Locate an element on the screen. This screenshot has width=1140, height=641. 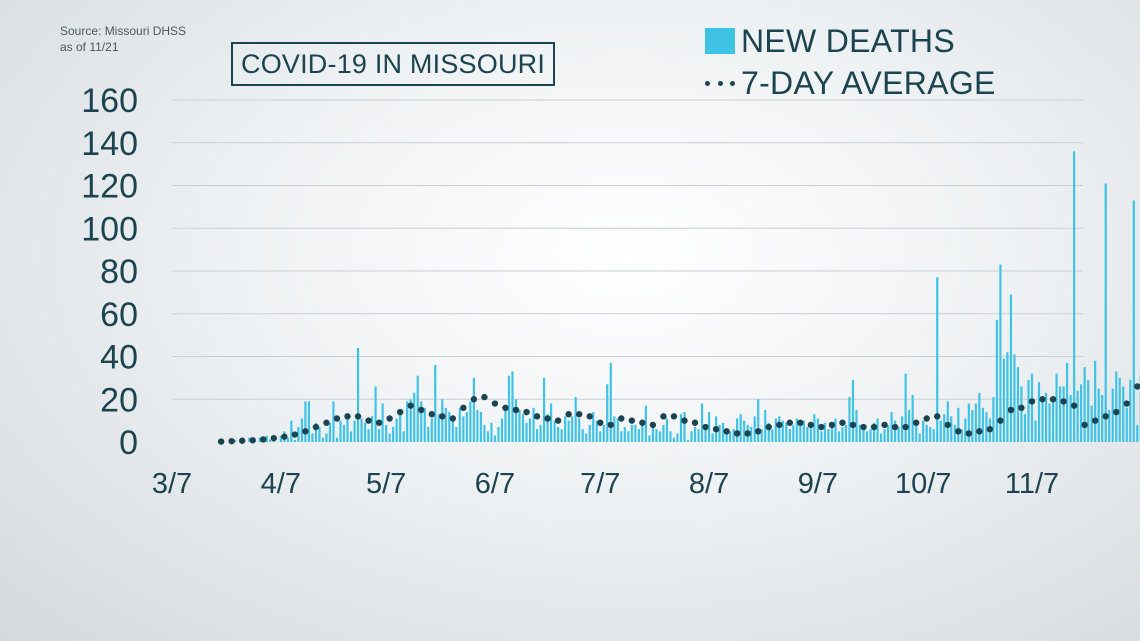
source-line: Source: Missouri DHSS is located at coordinates (123, 31).